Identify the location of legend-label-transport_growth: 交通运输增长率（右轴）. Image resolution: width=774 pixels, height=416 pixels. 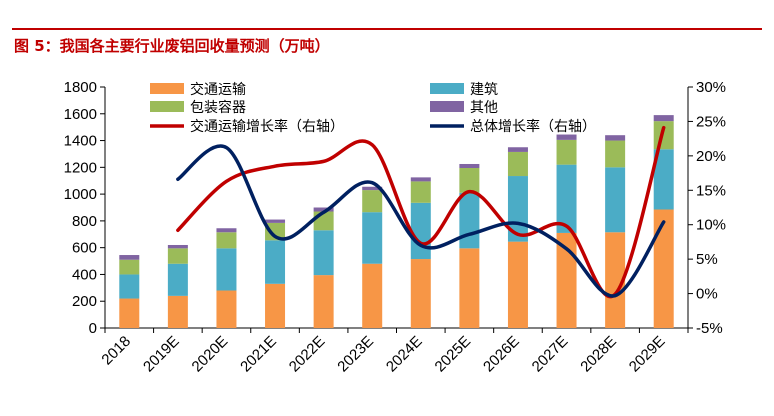
(267, 126).